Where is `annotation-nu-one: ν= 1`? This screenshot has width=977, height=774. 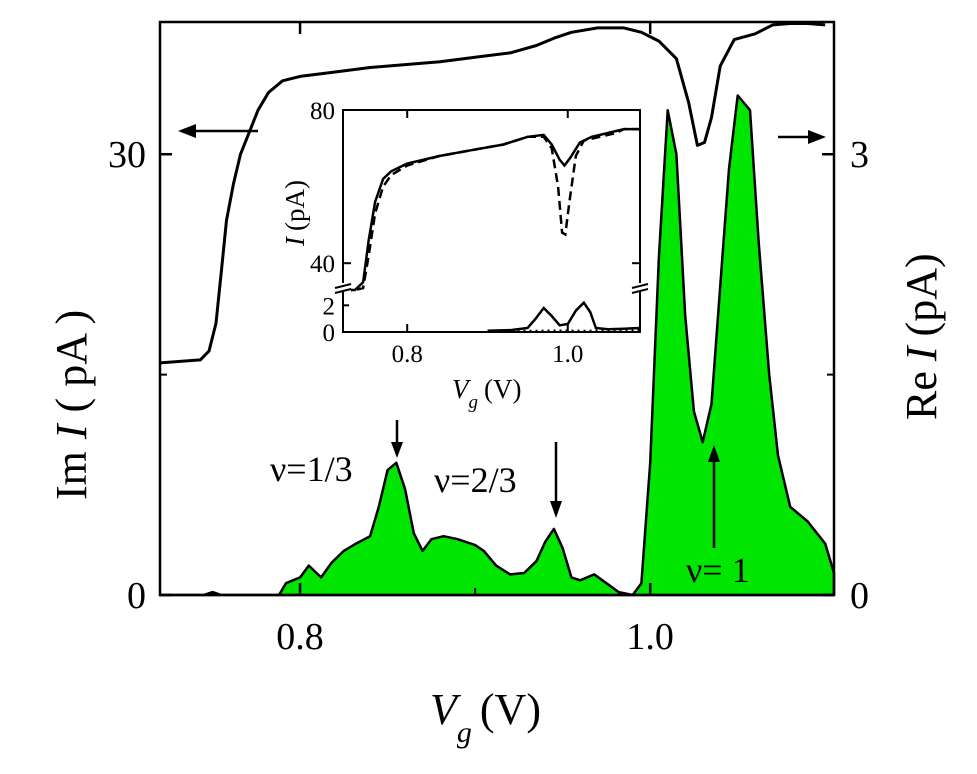 annotation-nu-one: ν= 1 is located at coordinates (718, 570).